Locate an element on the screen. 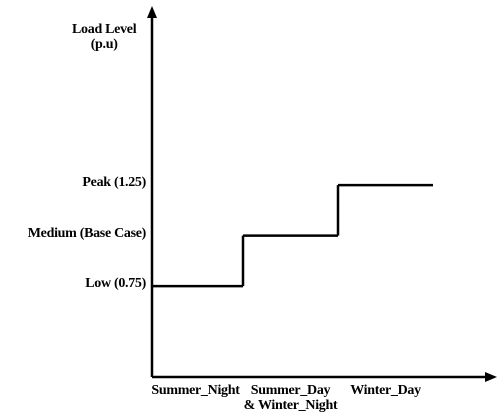  x-tick-label: Summer_Day & Winter_Night is located at coordinates (290, 398).